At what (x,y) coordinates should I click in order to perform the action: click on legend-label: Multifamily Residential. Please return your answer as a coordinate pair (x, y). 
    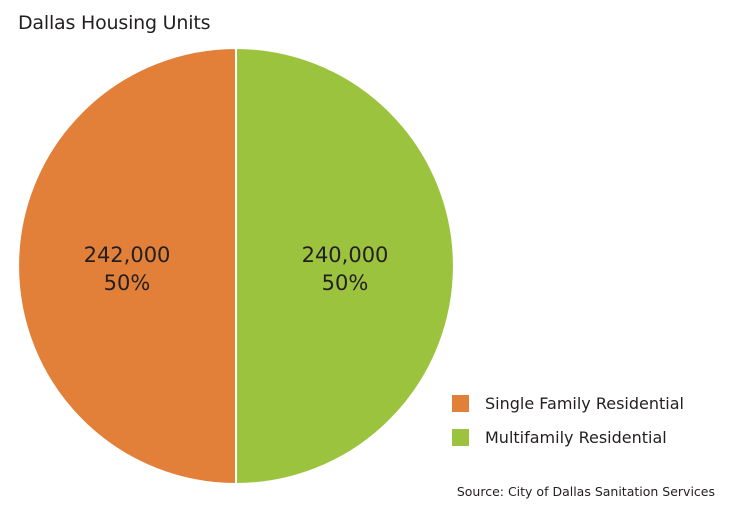
    Looking at the image, I should click on (576, 437).